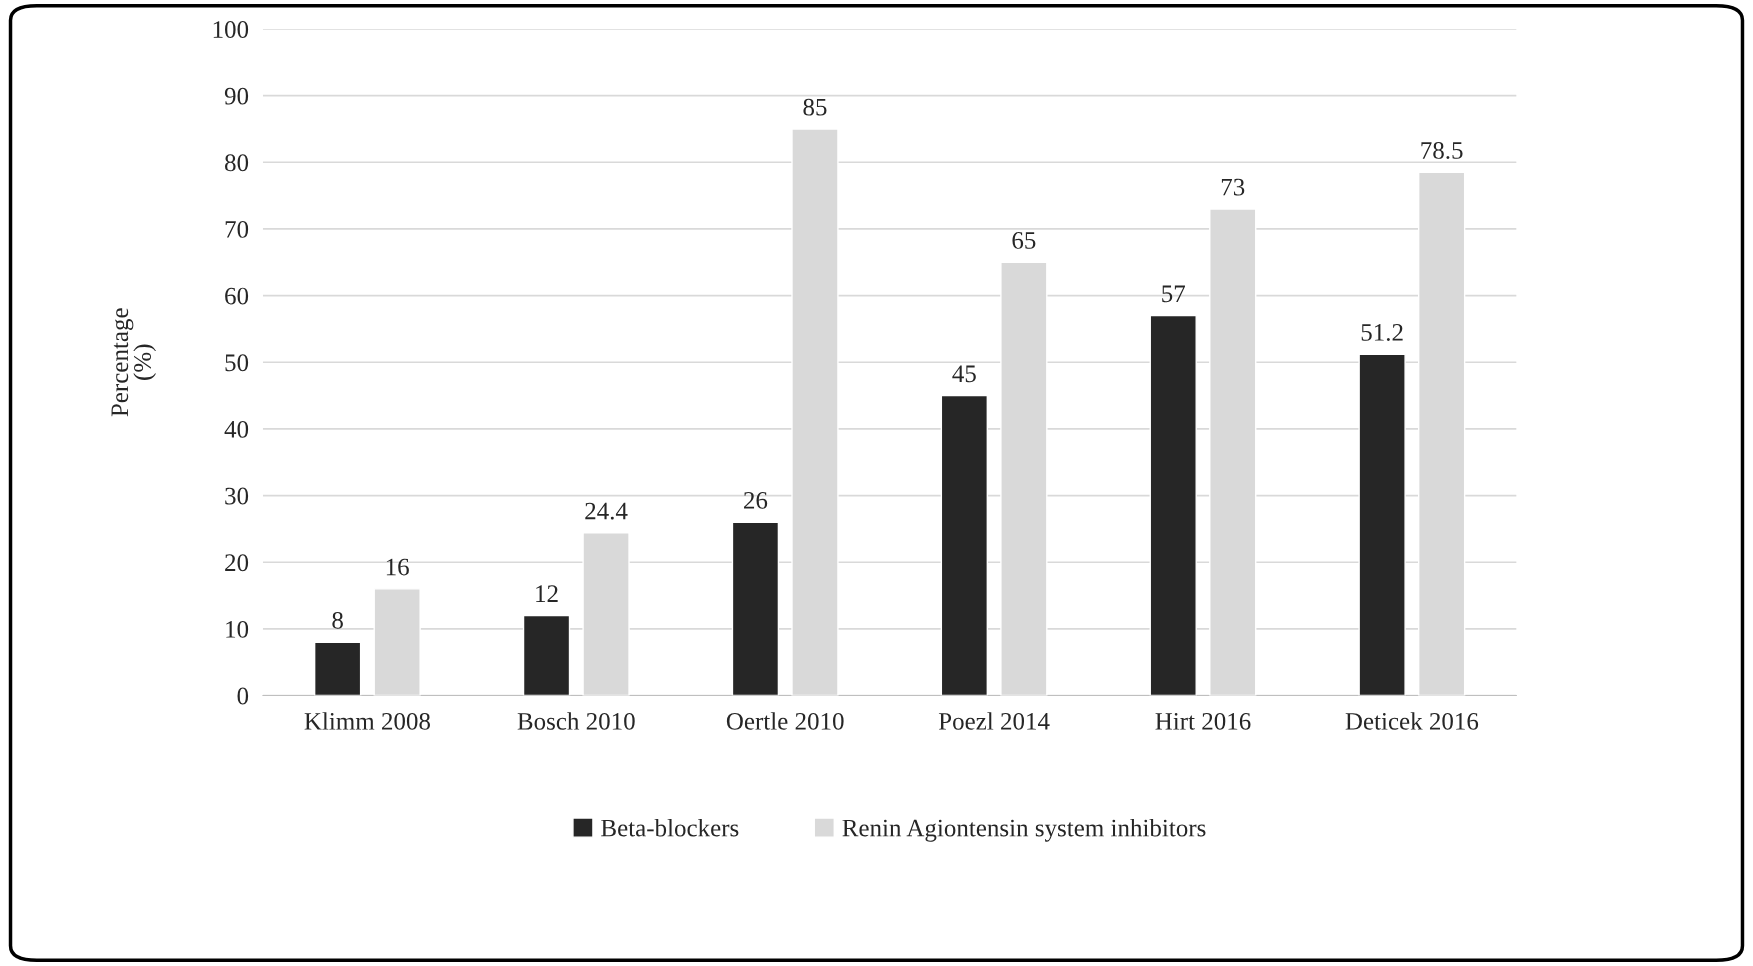  Describe the element at coordinates (237, 229) in the screenshot. I see `y-tick-label: 70` at that location.